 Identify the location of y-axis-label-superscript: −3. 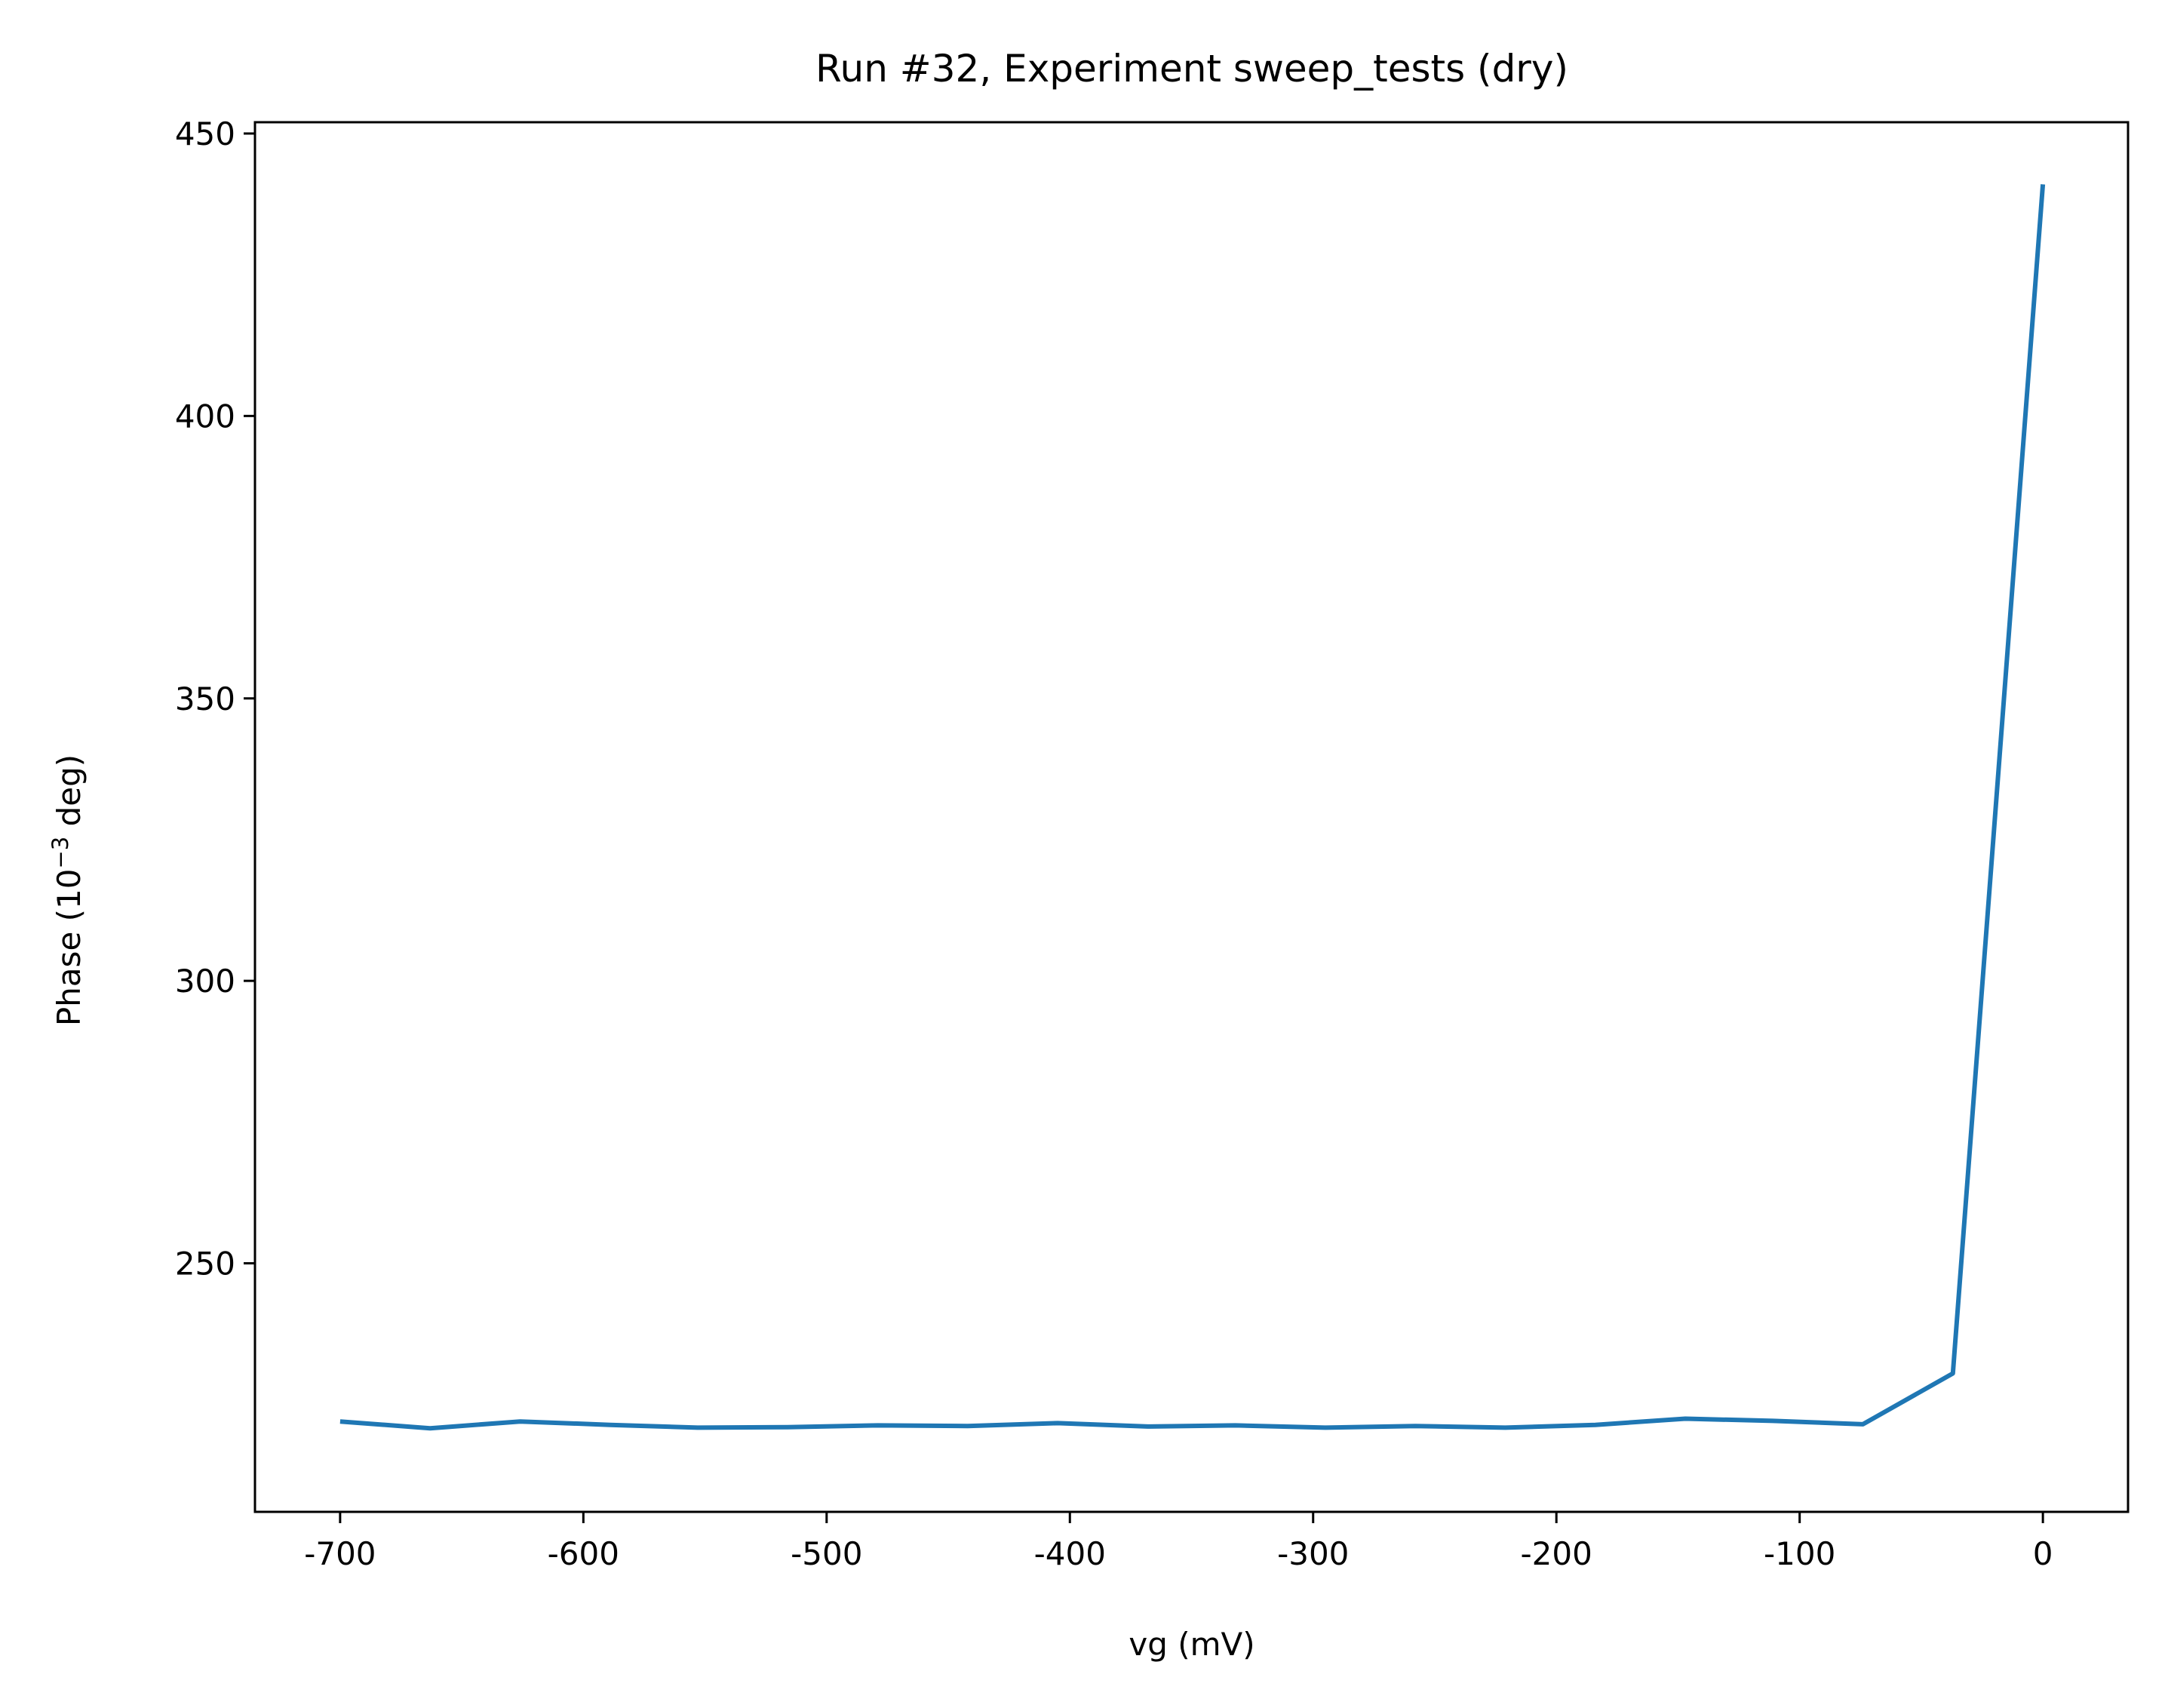
(60, 853).